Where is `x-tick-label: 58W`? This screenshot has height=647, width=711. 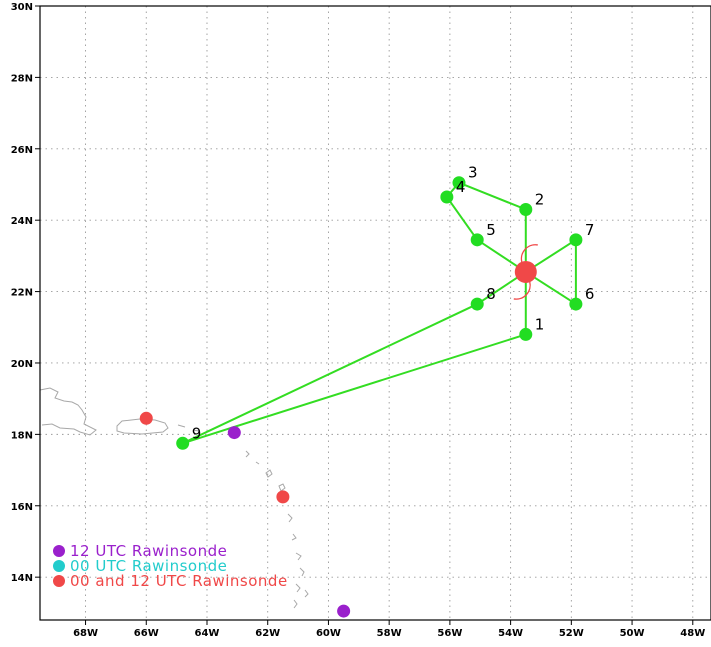
x-tick-label: 58W is located at coordinates (389, 633).